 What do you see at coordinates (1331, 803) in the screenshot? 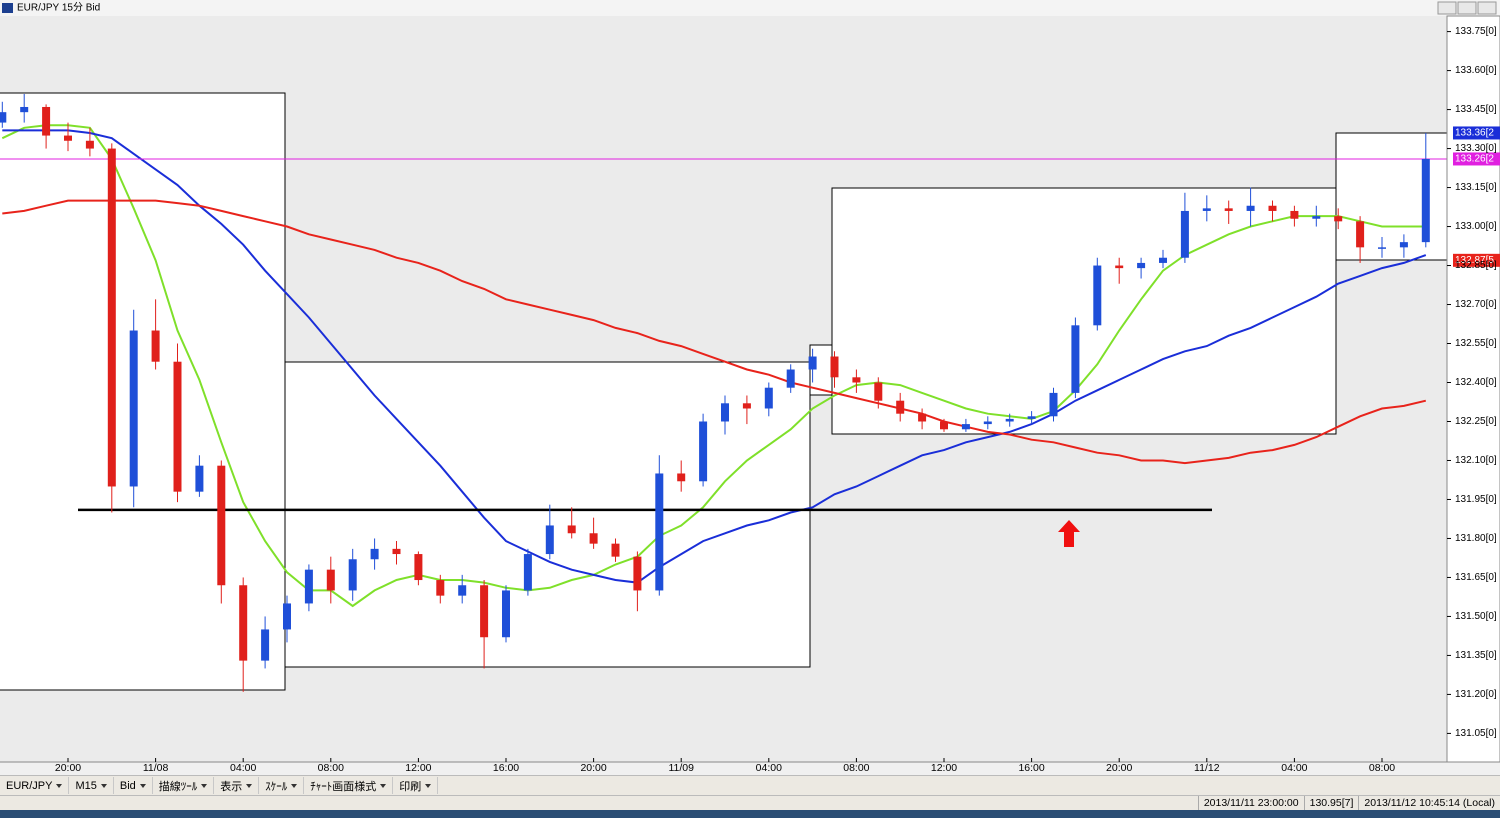
I see `status-field: 130.95[7]` at bounding box center [1331, 803].